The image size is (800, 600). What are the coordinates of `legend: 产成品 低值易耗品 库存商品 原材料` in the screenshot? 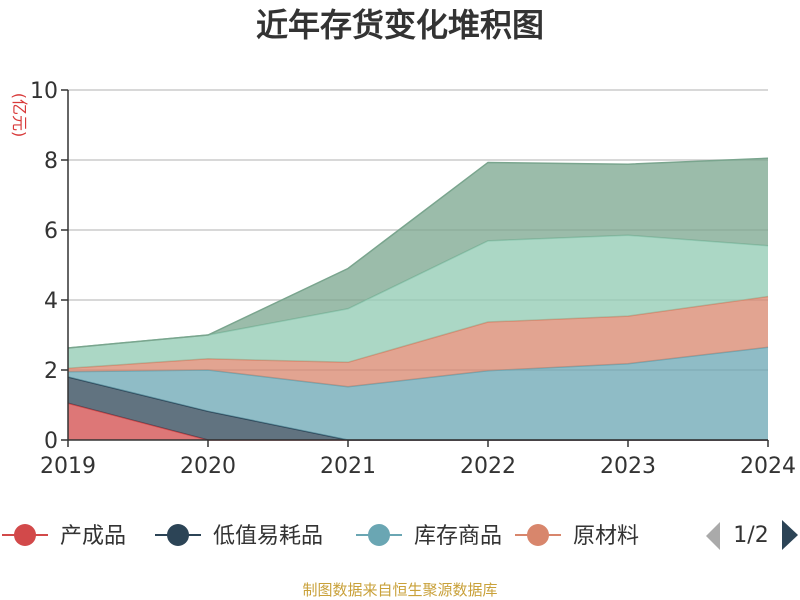 It's located at (320, 536).